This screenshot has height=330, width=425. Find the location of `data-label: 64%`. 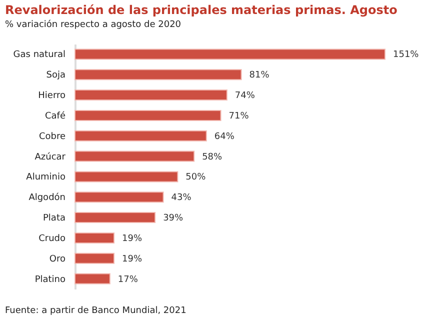

data-label: 64% is located at coordinates (224, 137).